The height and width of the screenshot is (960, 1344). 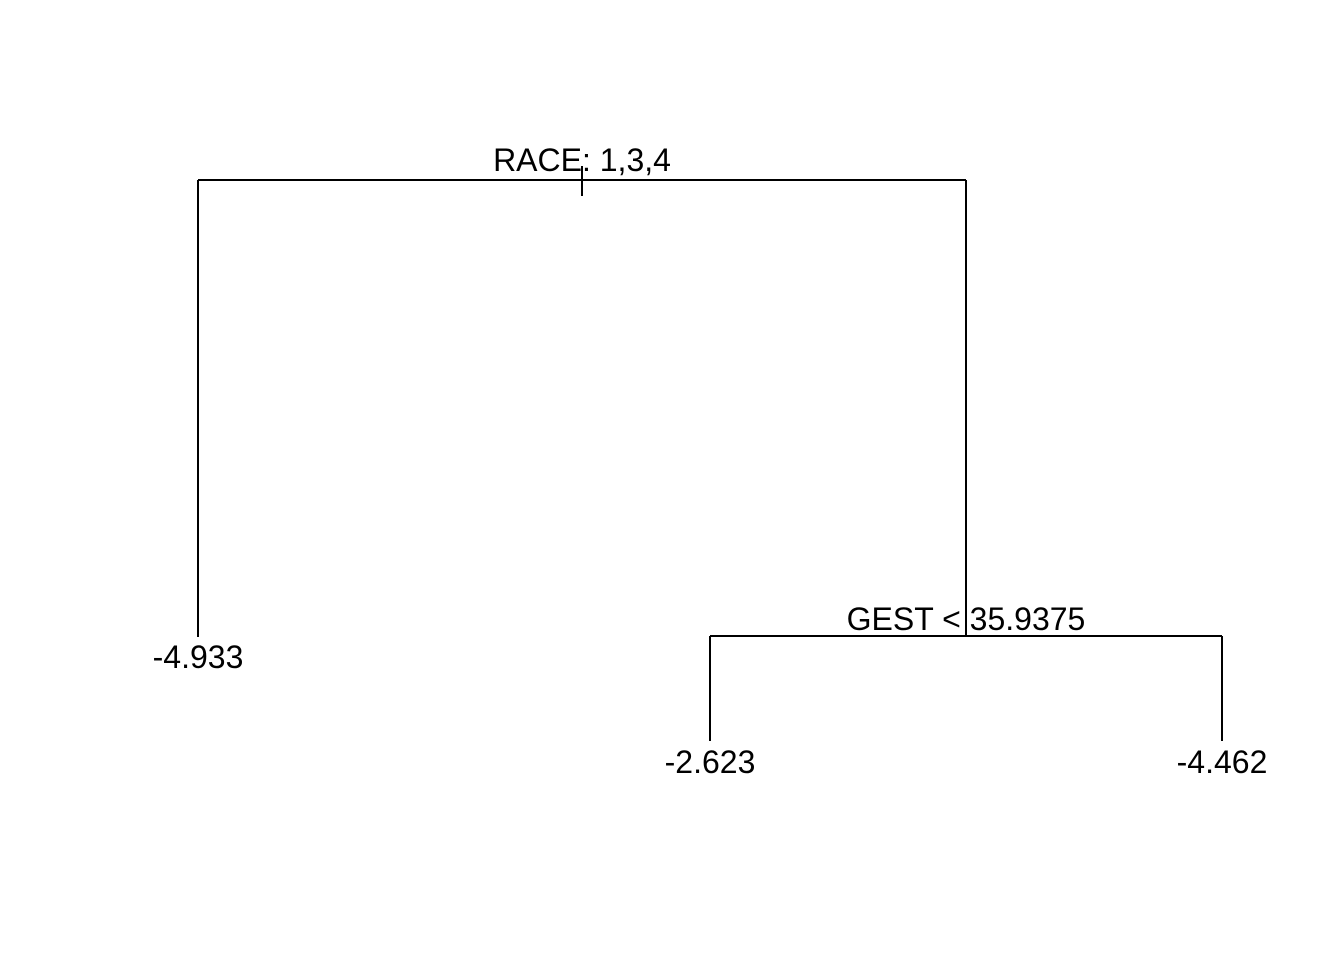 What do you see at coordinates (1222, 762) in the screenshot?
I see `leaf-label-right: -4.462` at bounding box center [1222, 762].